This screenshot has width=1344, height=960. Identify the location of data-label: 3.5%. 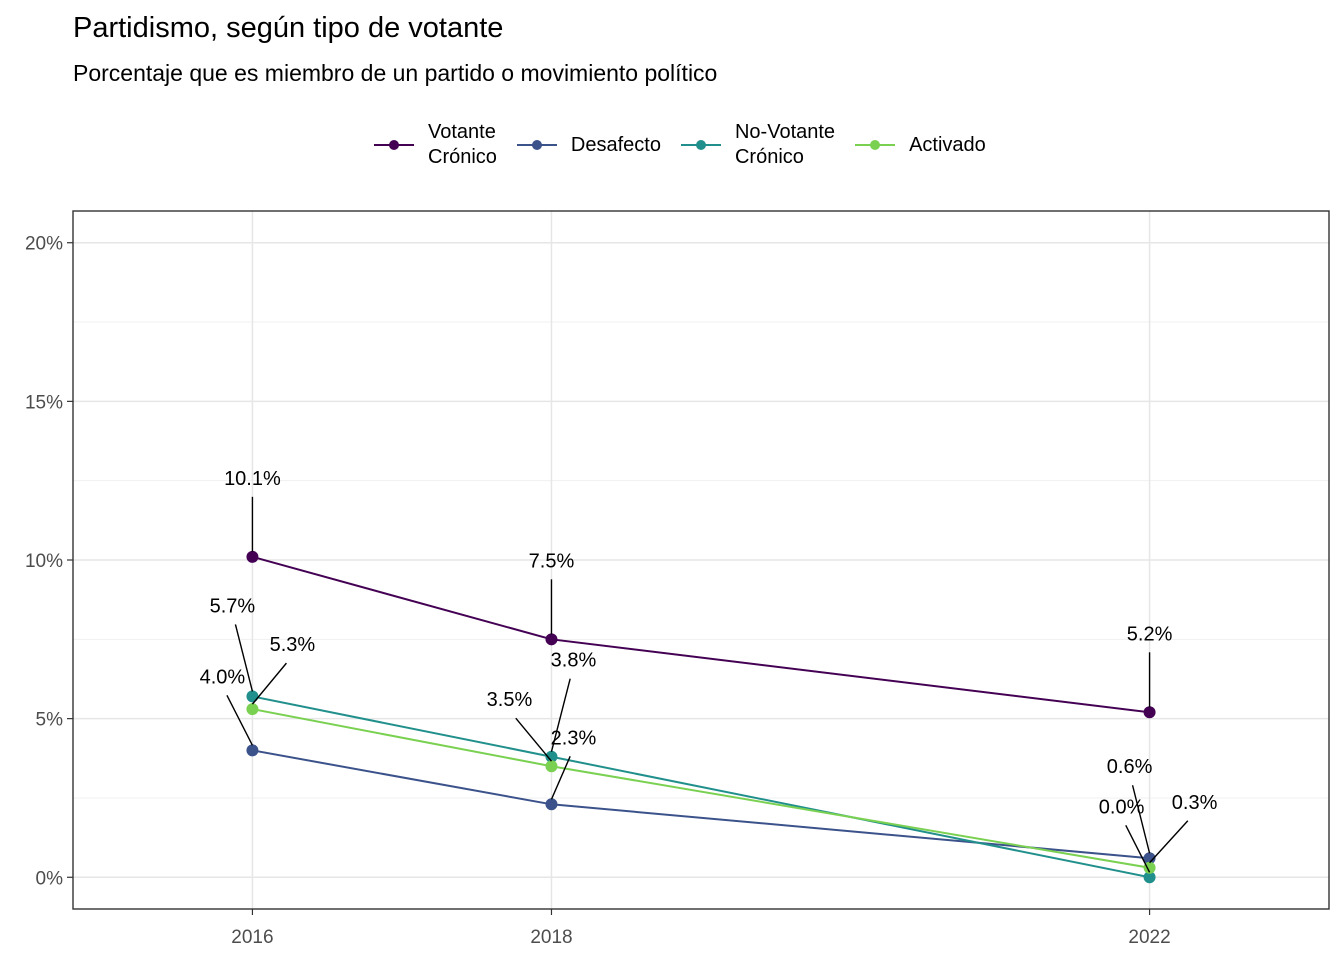
(510, 700).